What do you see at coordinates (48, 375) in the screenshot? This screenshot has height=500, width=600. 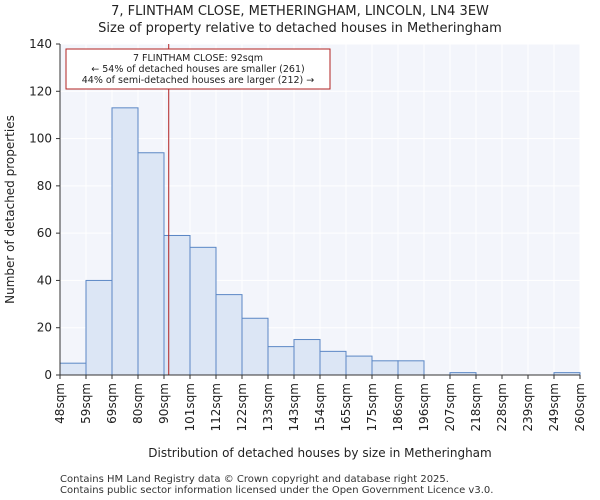 I see `y-tick-label: 0` at bounding box center [48, 375].